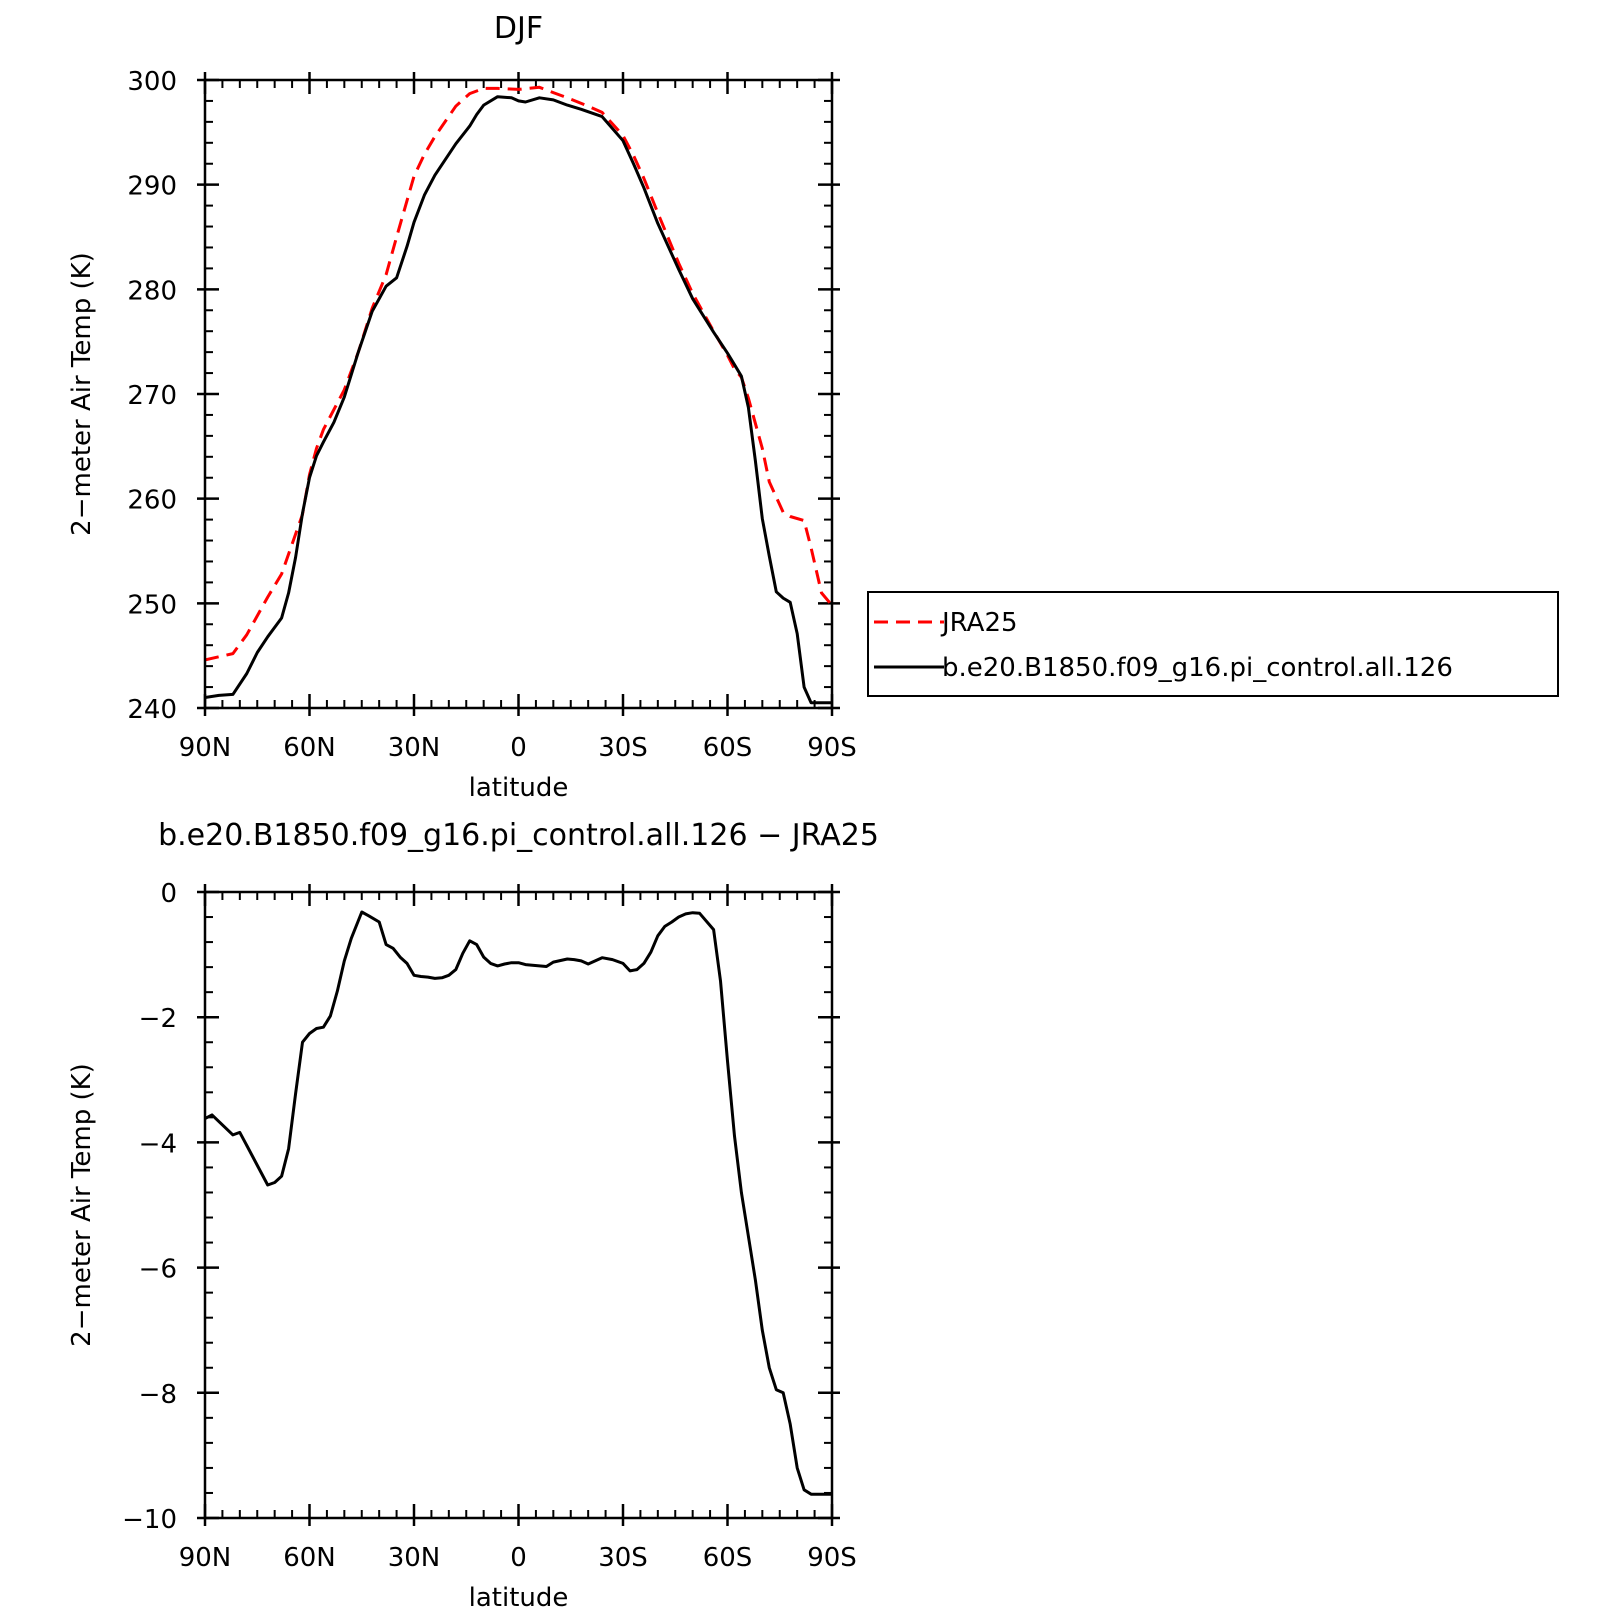  What do you see at coordinates (149, 1520) in the screenshot?
I see `y-tick-label: −10` at bounding box center [149, 1520].